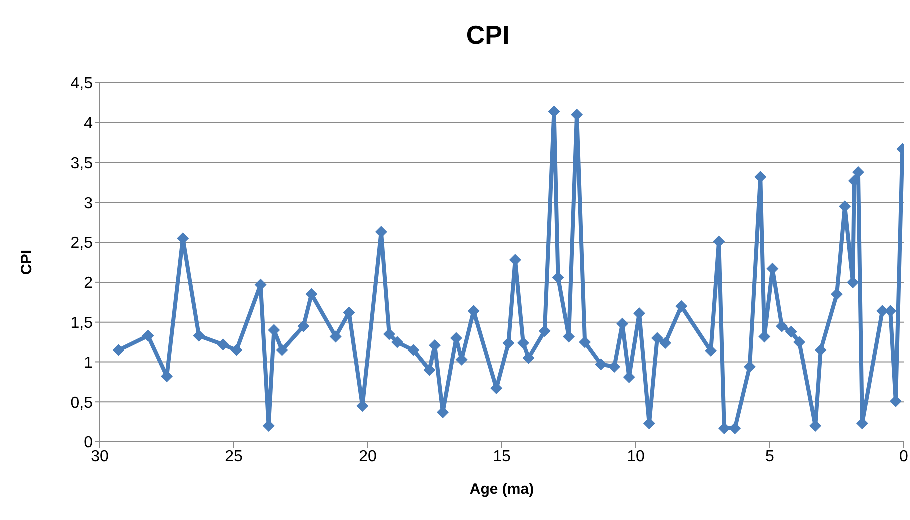 The width and height of the screenshot is (910, 520). Describe the element at coordinates (904, 457) in the screenshot. I see `x-tick-label: 0` at that location.